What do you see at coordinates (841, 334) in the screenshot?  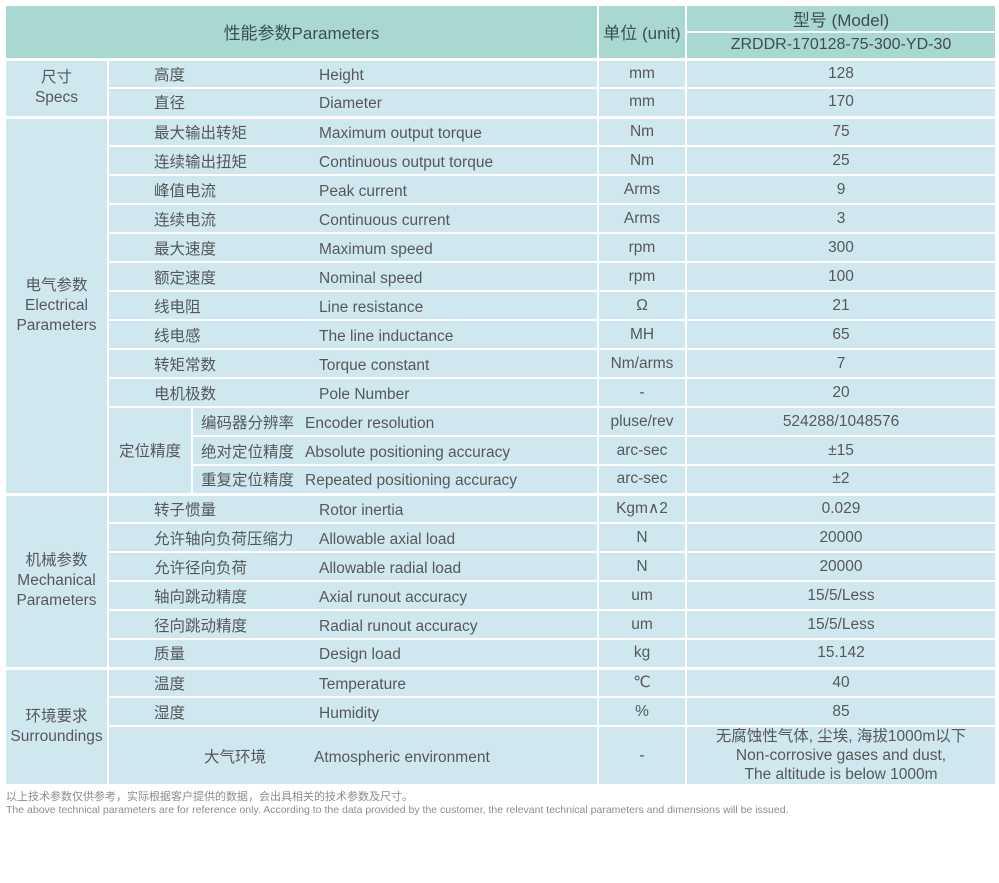 I see `value-cell: 65` at bounding box center [841, 334].